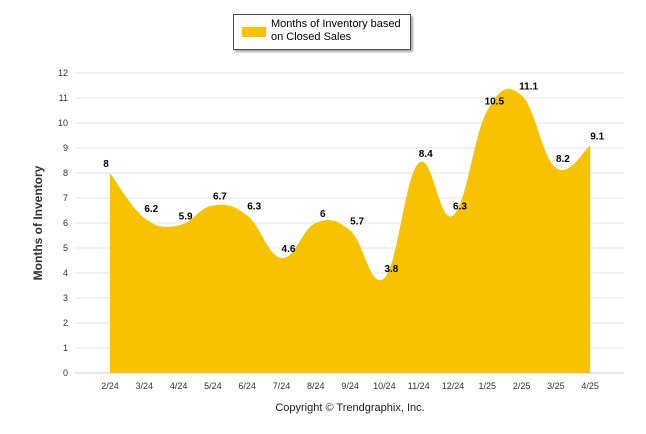  I want to click on x-tick-label: 3/25, so click(556, 386).